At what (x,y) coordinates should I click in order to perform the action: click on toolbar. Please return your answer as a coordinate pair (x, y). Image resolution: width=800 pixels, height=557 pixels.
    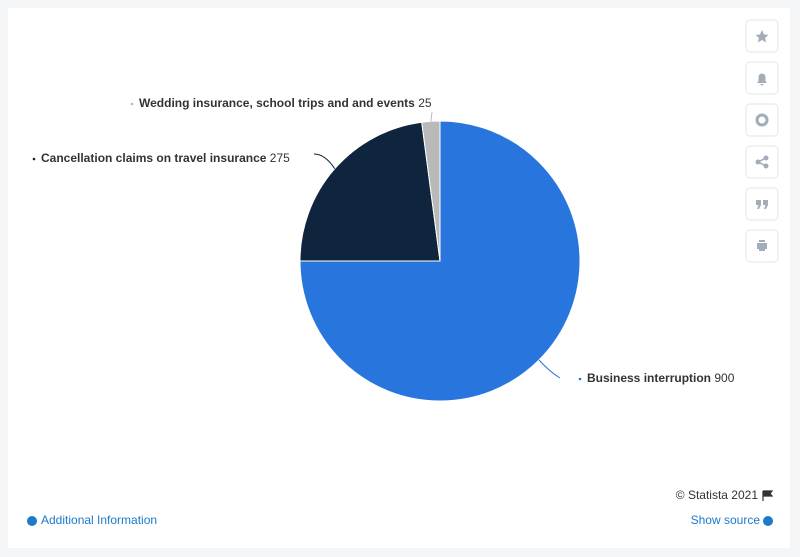
    Looking at the image, I should click on (762, 141).